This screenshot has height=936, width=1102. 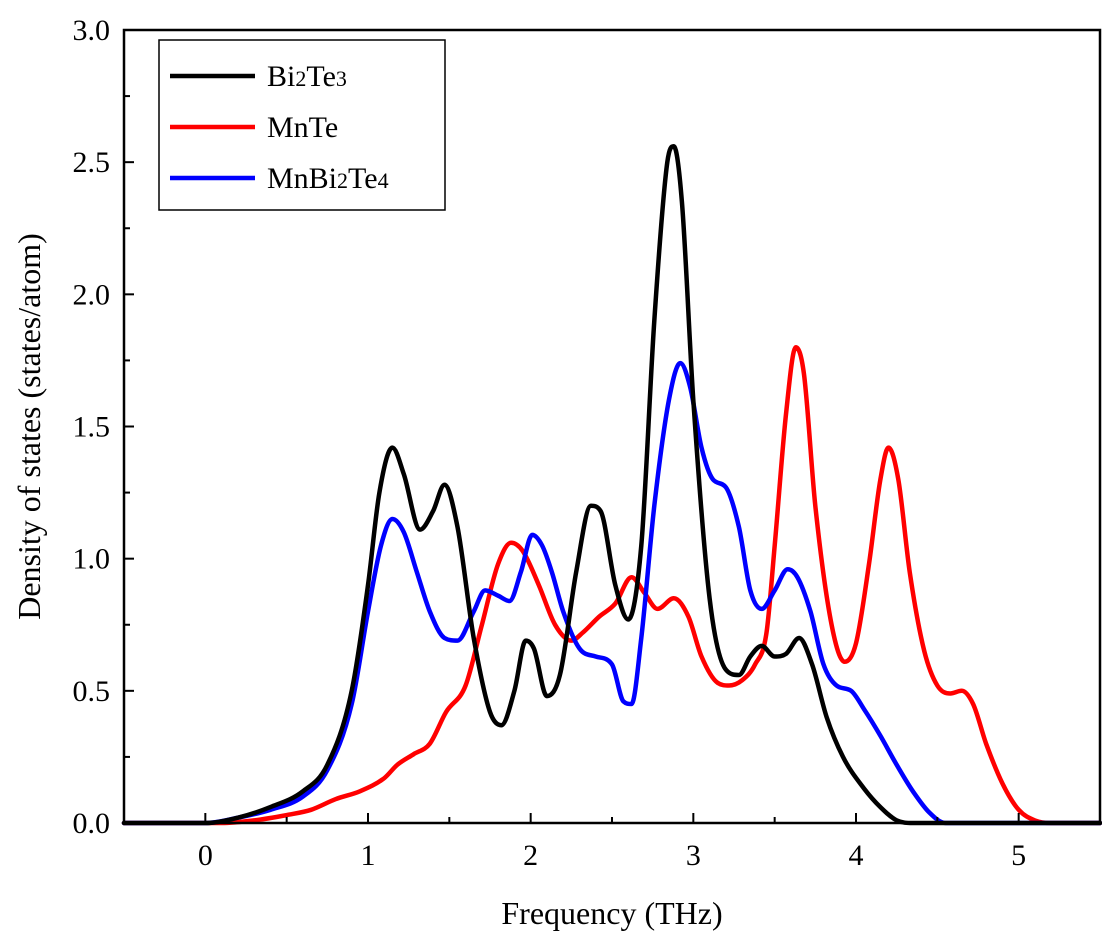 I want to click on y-tick-label: 0.0, so click(x=92, y=823).